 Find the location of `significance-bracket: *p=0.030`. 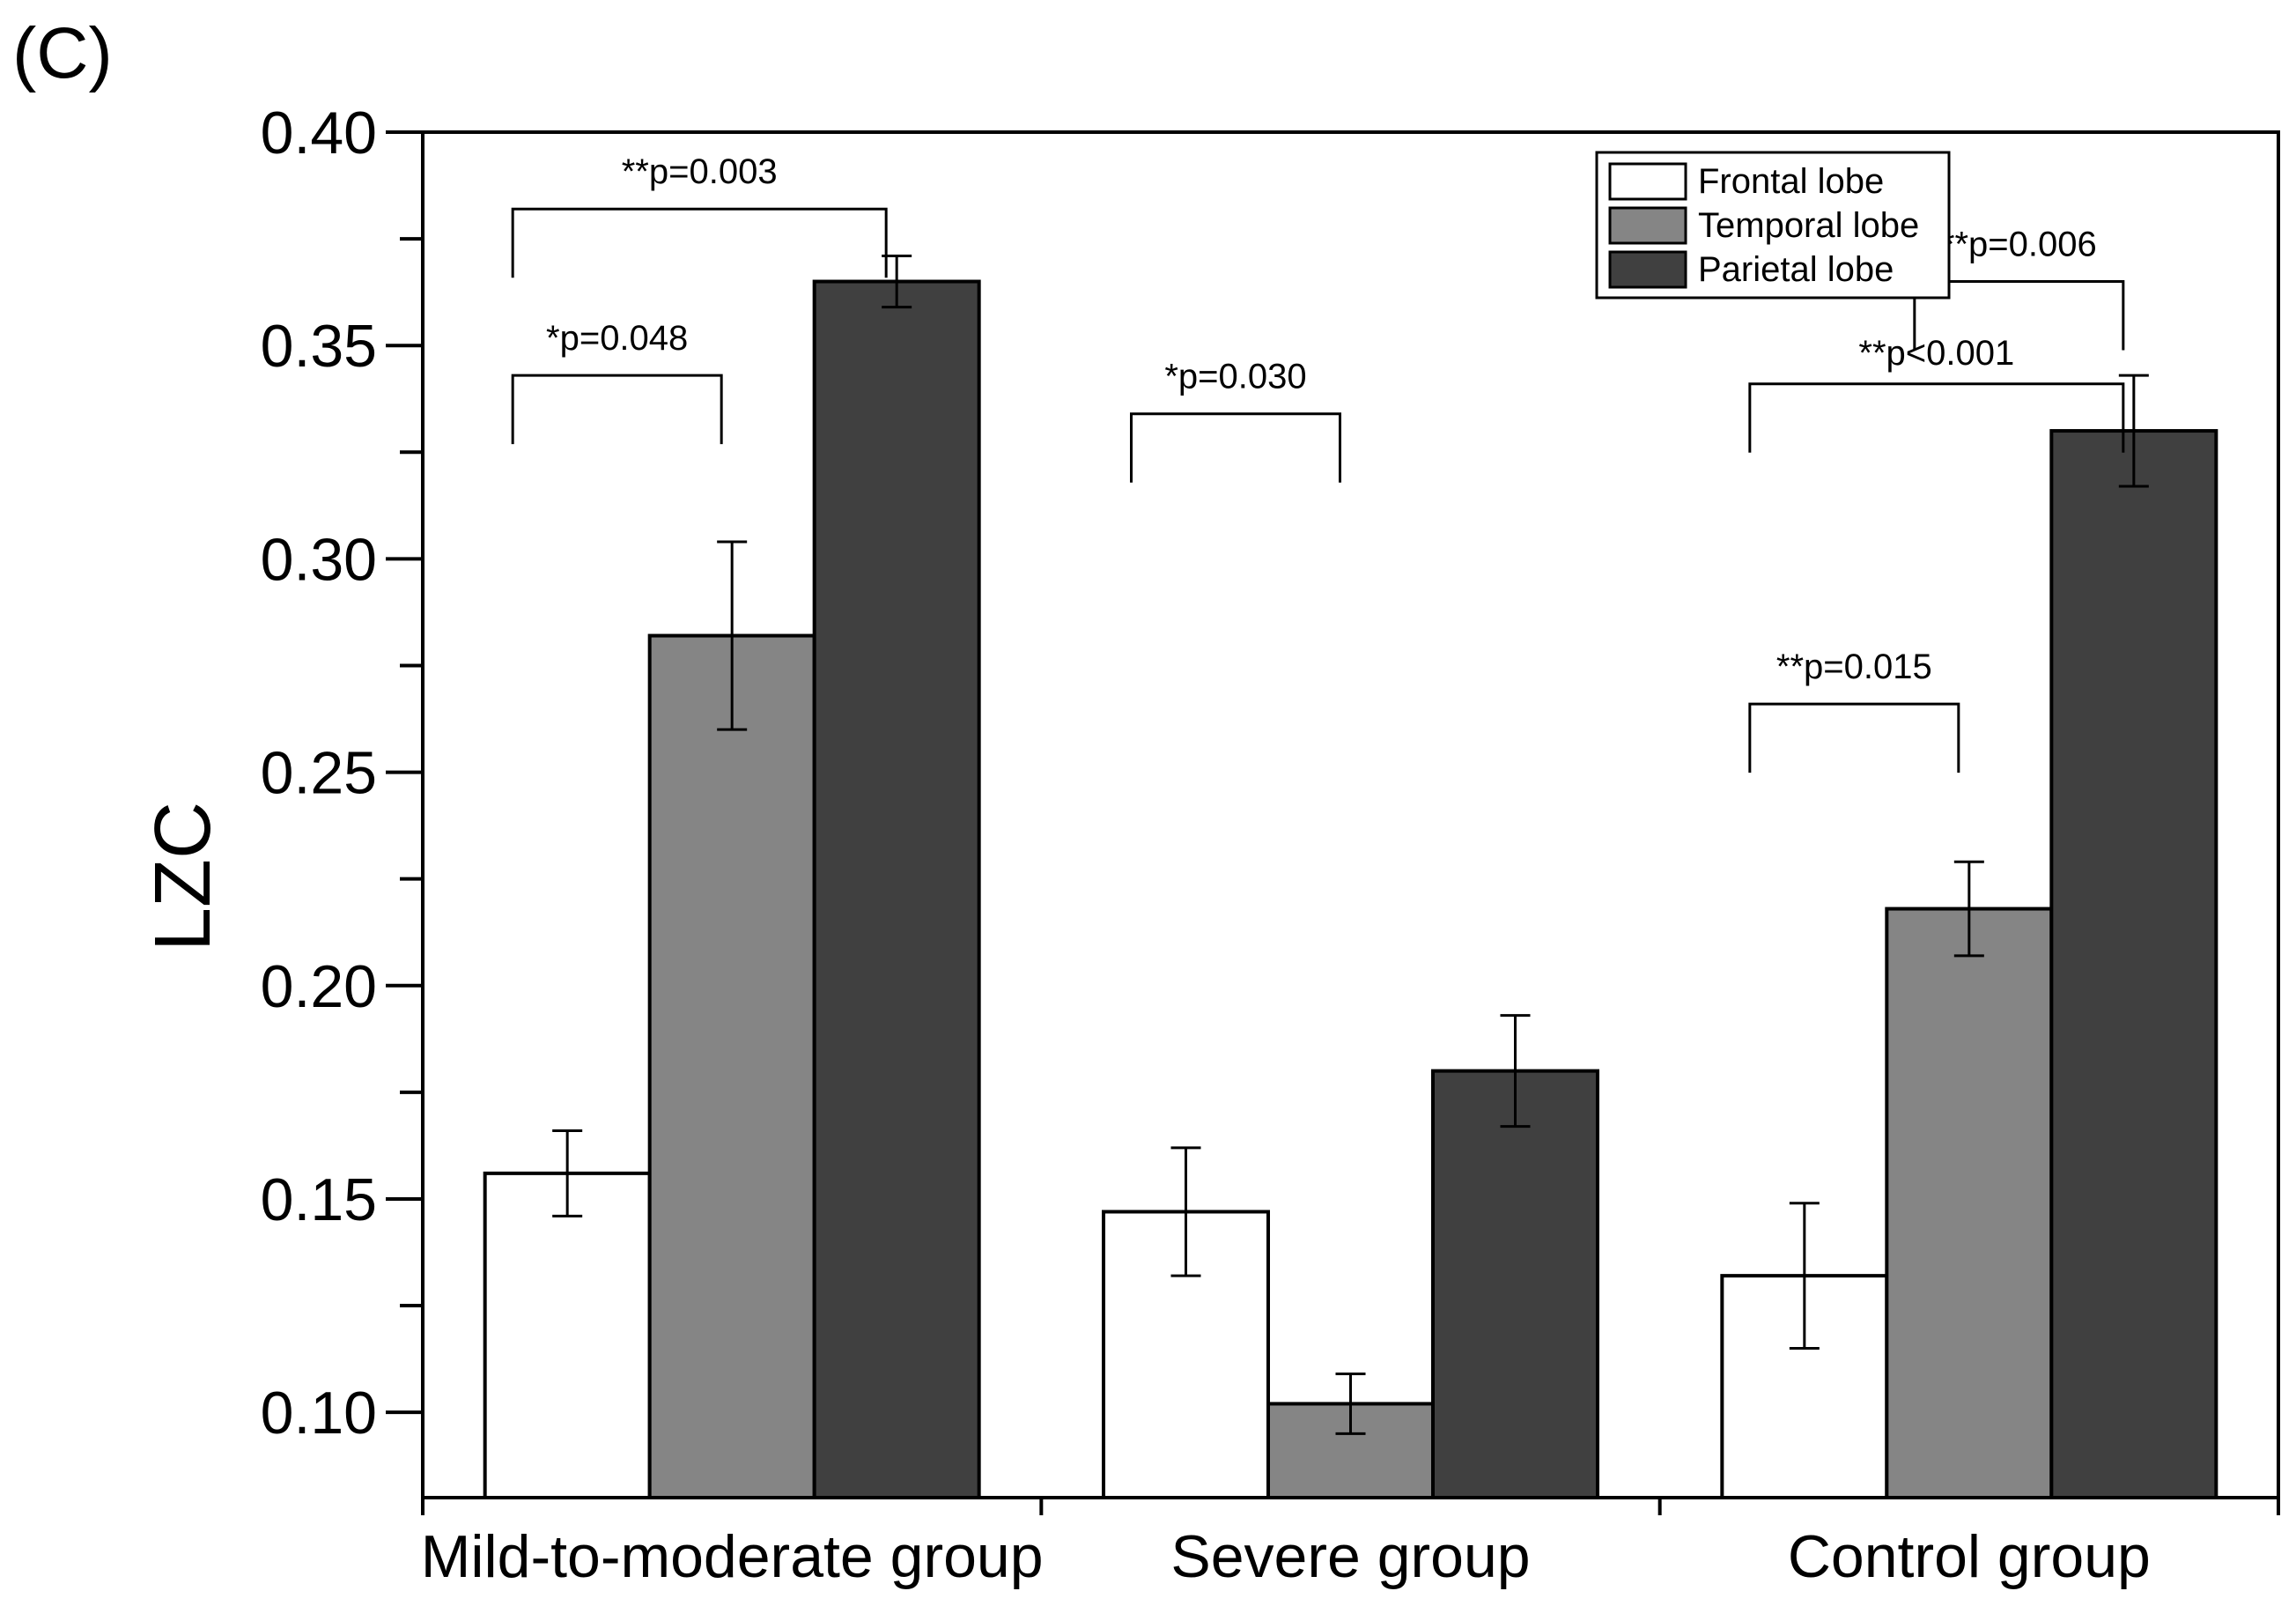

significance-bracket: *p=0.030 is located at coordinates (1235, 420).